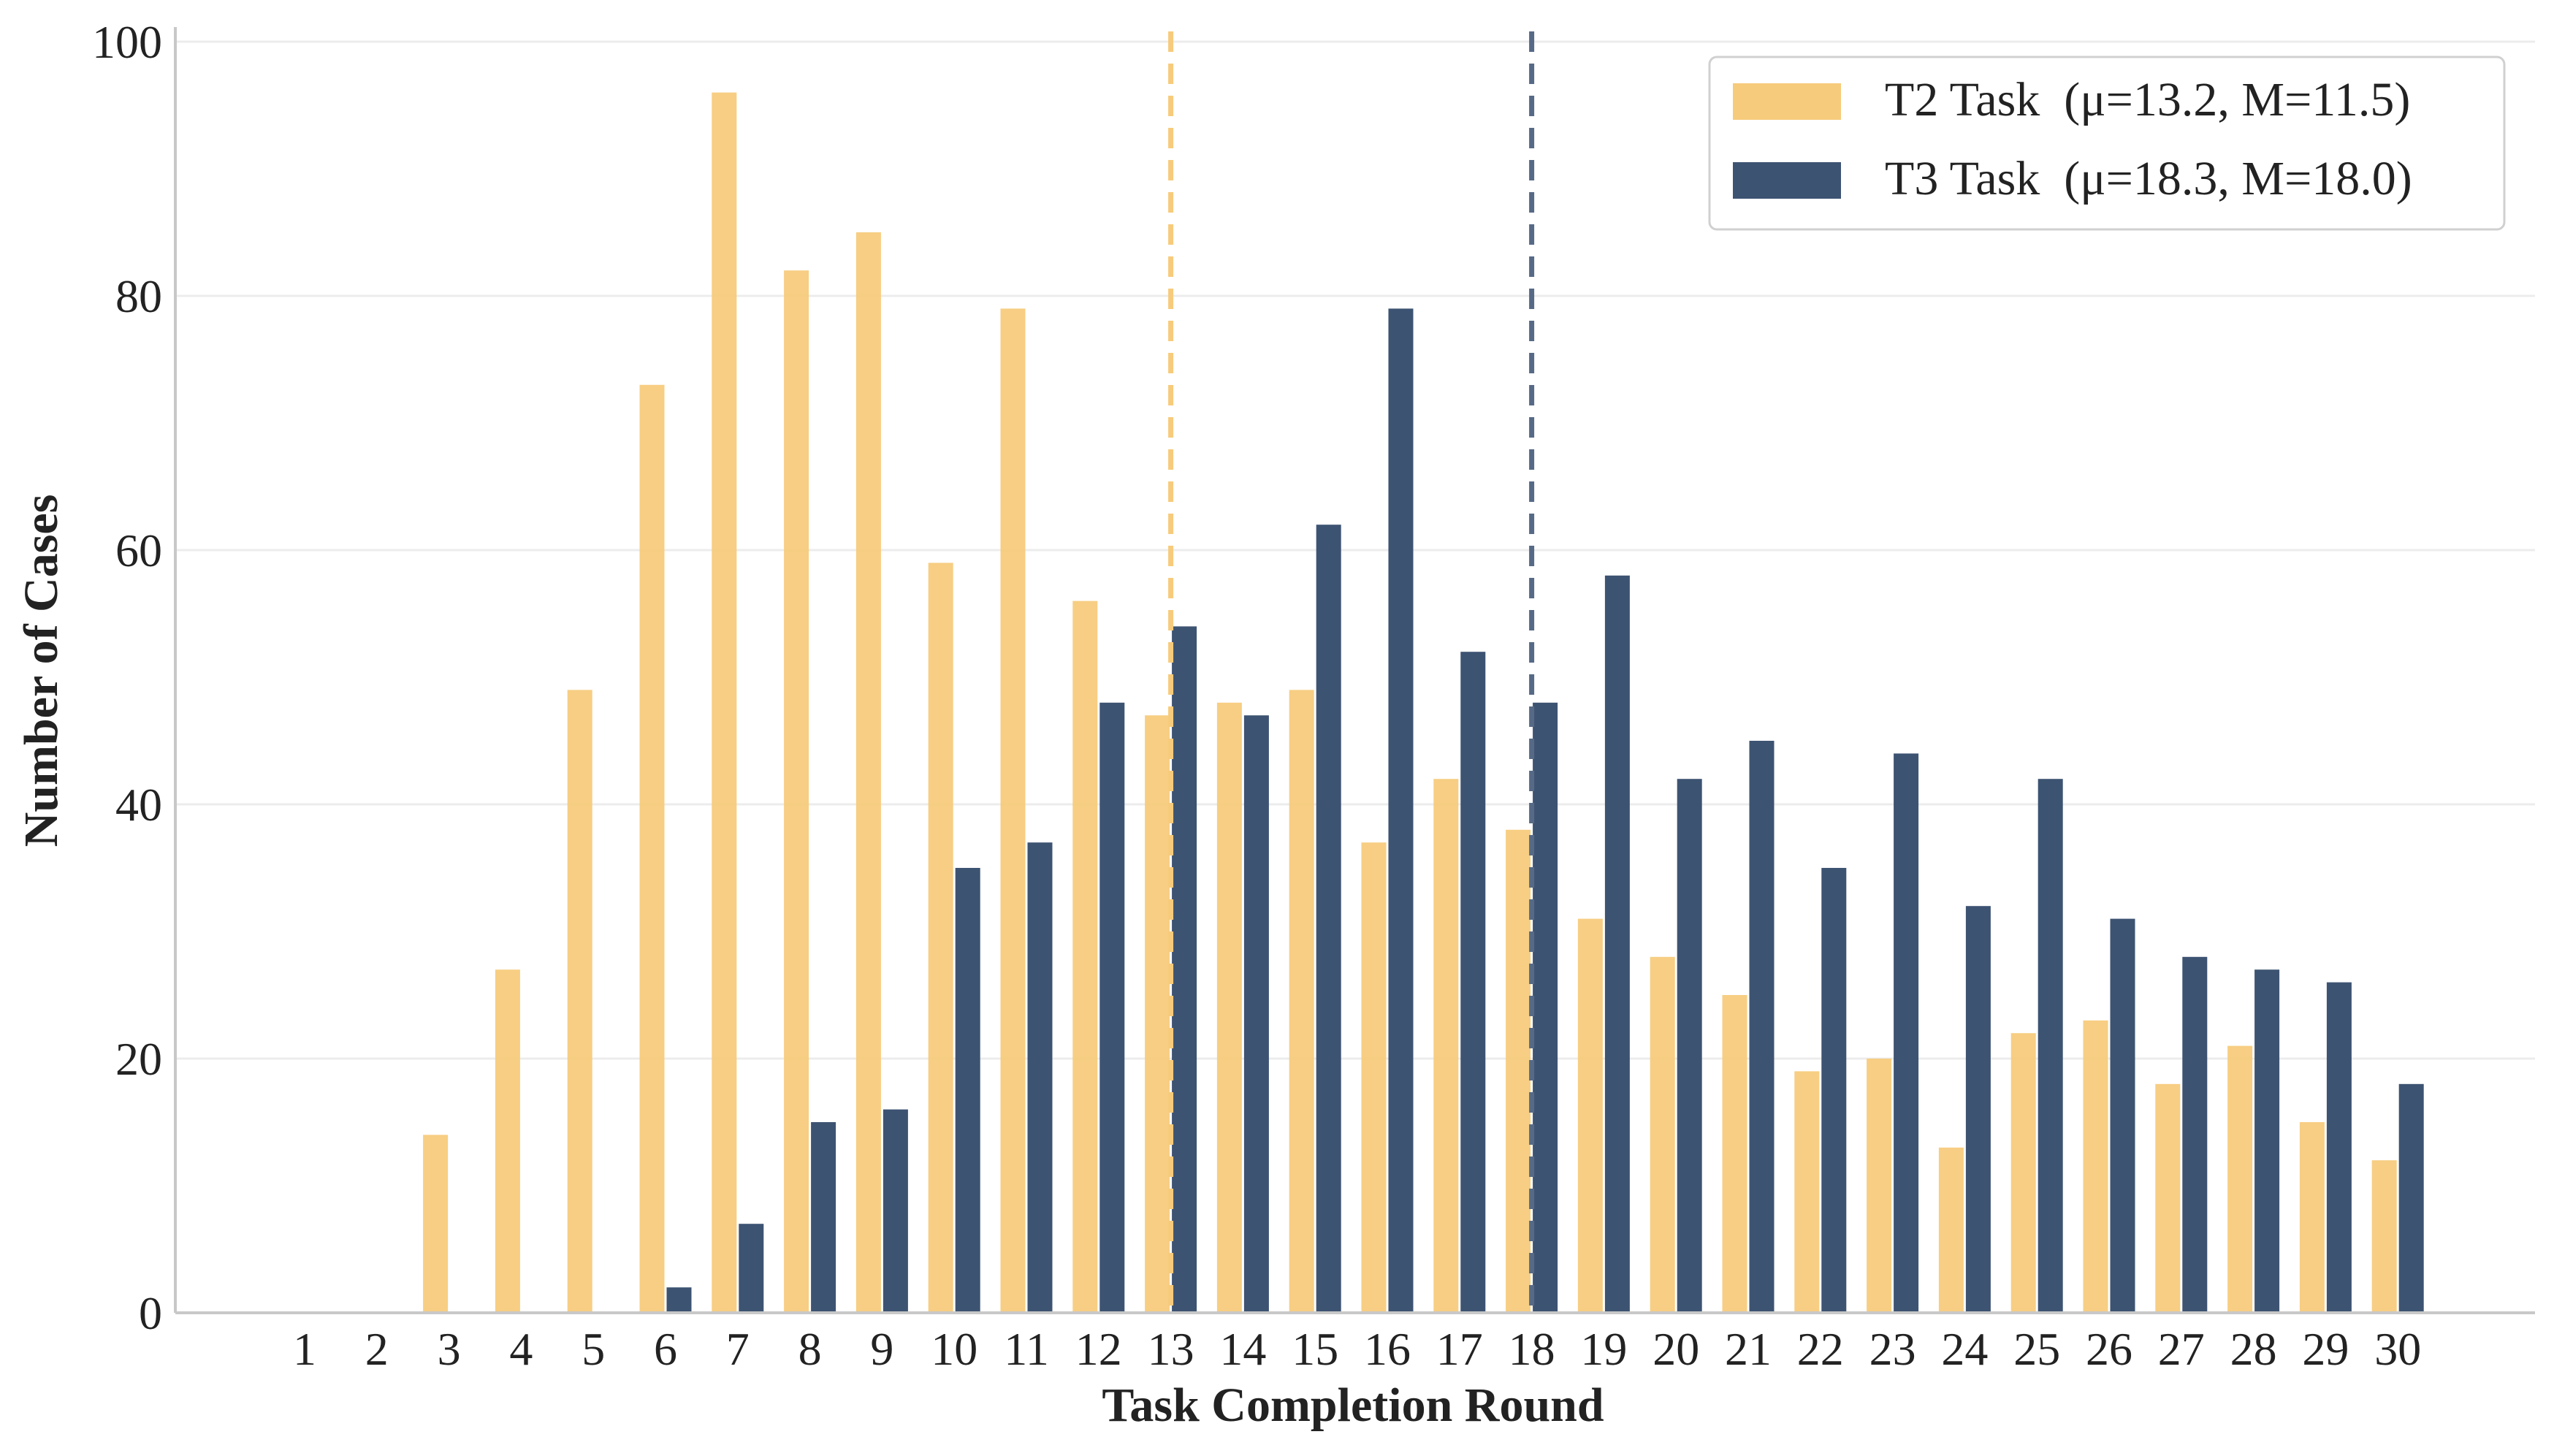 The width and height of the screenshot is (2554, 1456). I want to click on x-tick-label: 10, so click(954, 1349).